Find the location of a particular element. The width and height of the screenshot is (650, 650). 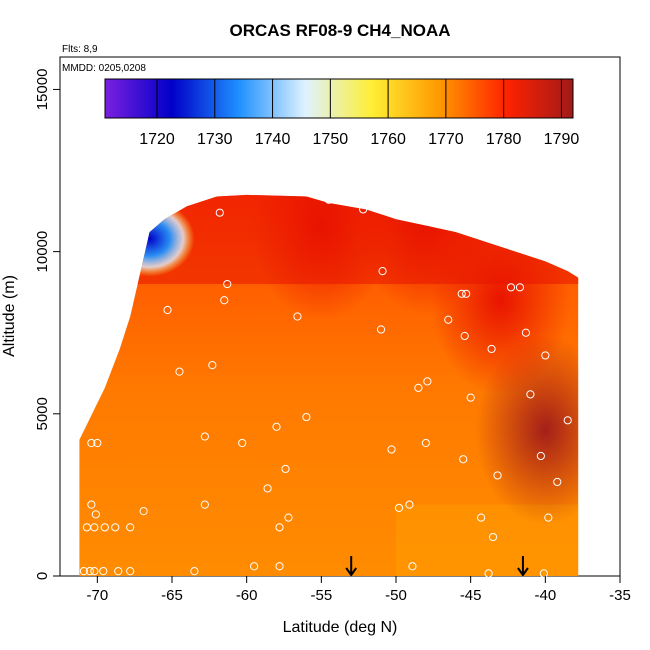

colorbar-tick-label: 1750 is located at coordinates (331, 139).